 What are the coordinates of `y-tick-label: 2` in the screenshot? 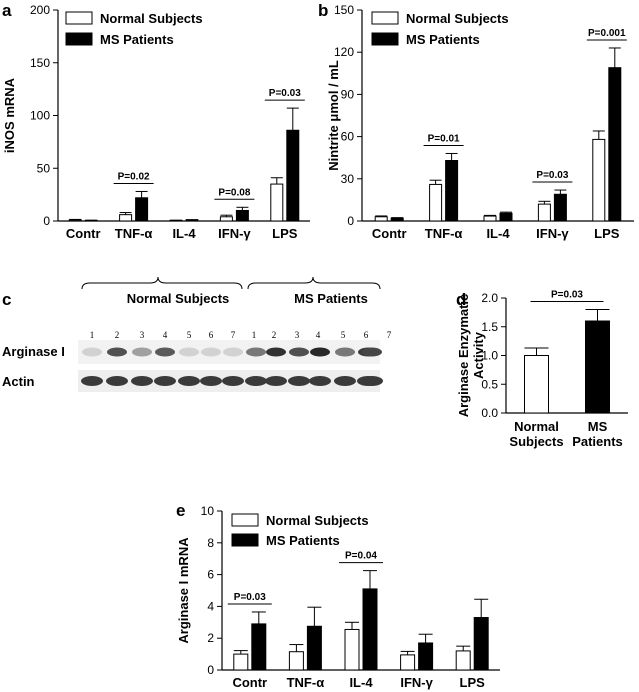 It's located at (210, 638).